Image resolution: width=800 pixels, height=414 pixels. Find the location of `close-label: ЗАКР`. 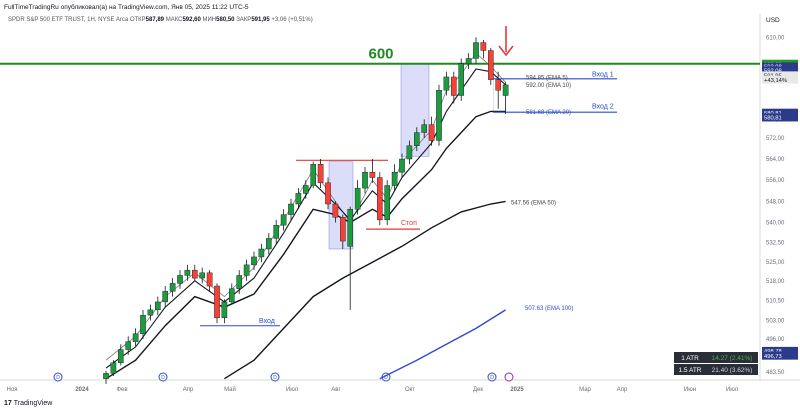

close-label: ЗАКР is located at coordinates (244, 20).